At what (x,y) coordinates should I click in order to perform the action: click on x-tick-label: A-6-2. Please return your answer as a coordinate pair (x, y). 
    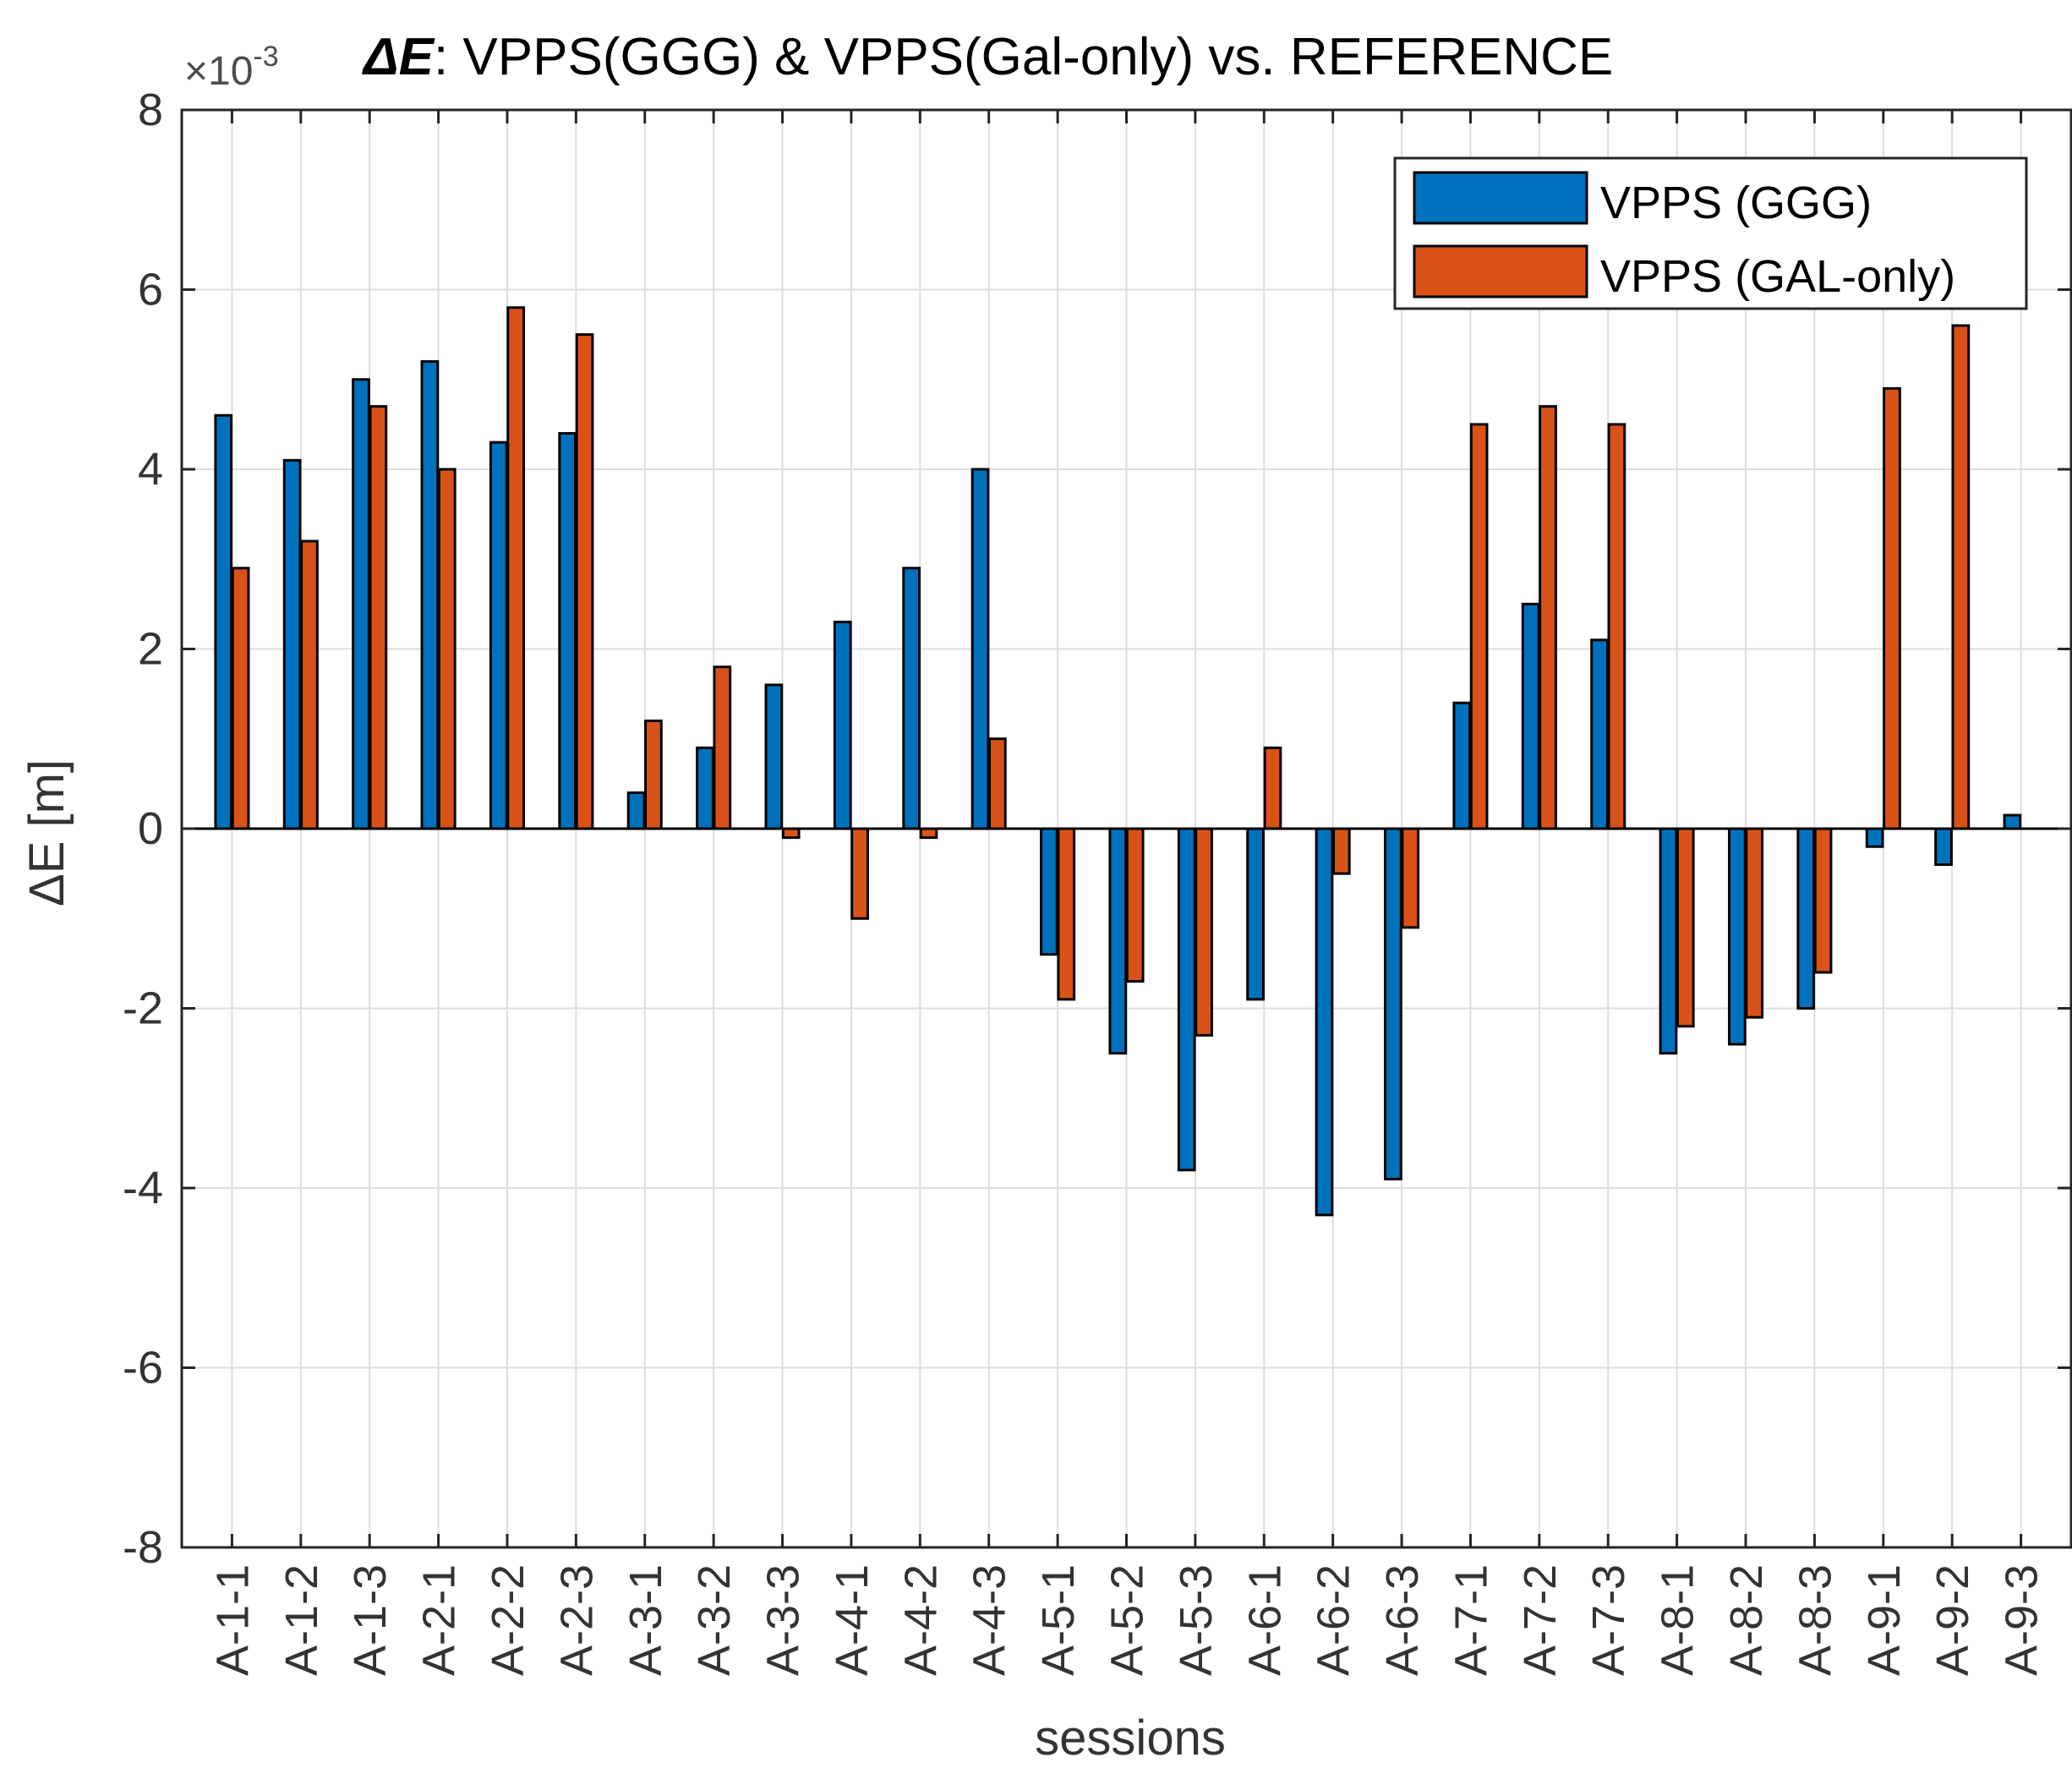
    Looking at the image, I should click on (1334, 1620).